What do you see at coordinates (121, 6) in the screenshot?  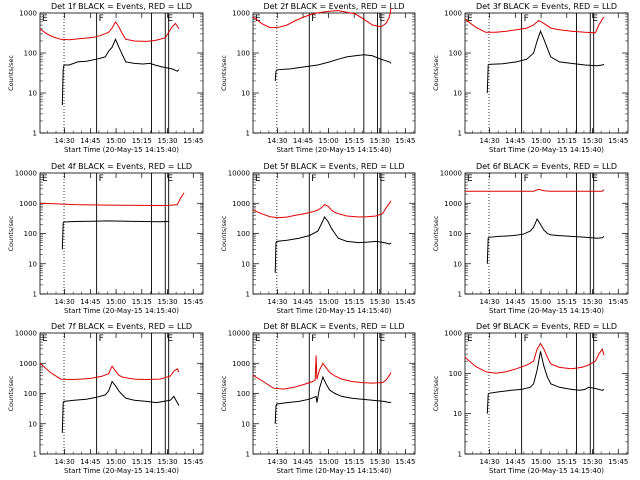 I see `chart-title: Det 1f BLACK = Events, RED = LLD` at bounding box center [121, 6].